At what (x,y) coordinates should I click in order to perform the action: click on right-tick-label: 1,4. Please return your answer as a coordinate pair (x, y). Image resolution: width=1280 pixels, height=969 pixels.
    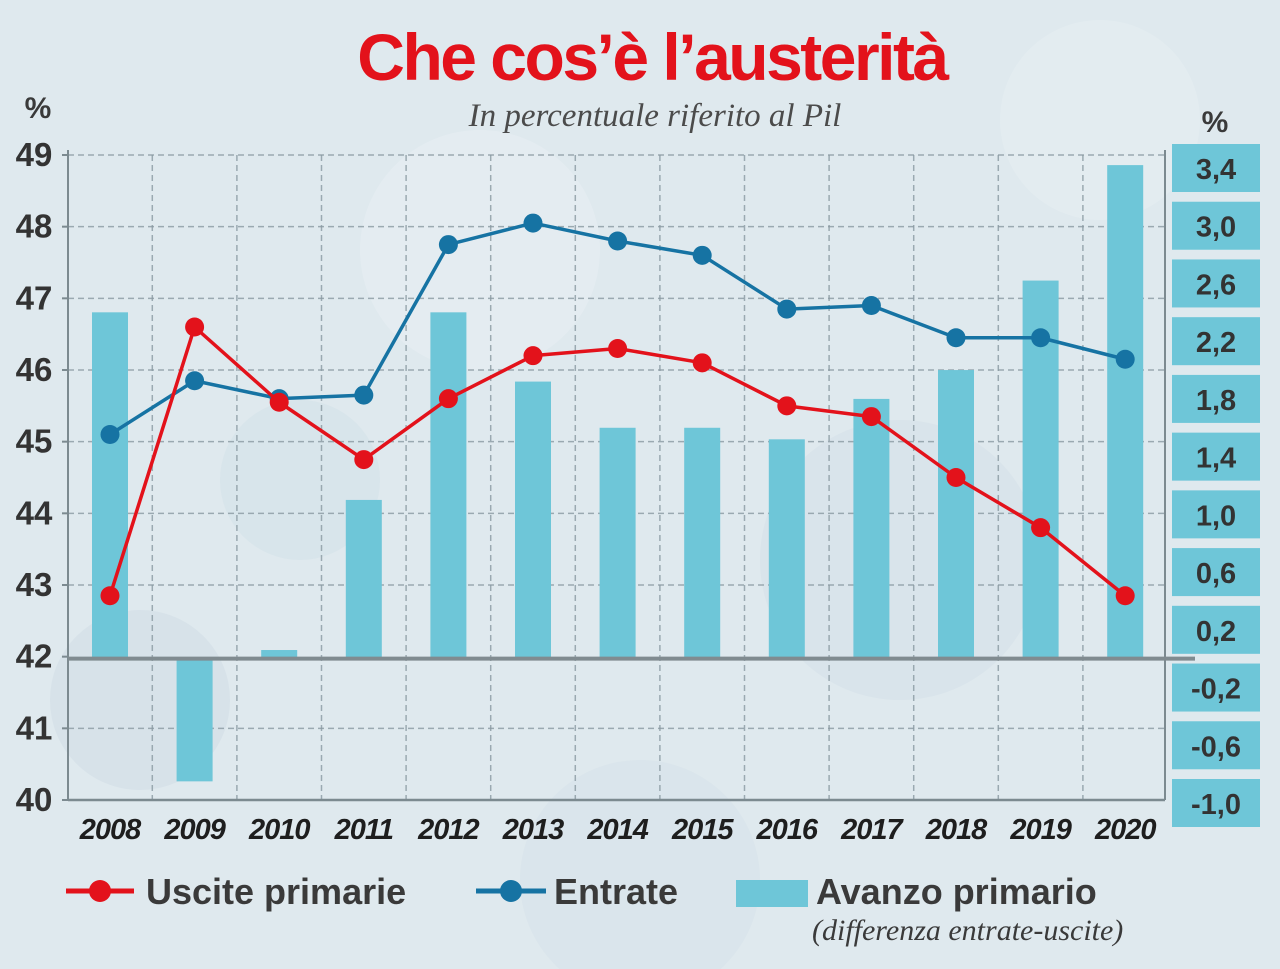
    Looking at the image, I should click on (1216, 459).